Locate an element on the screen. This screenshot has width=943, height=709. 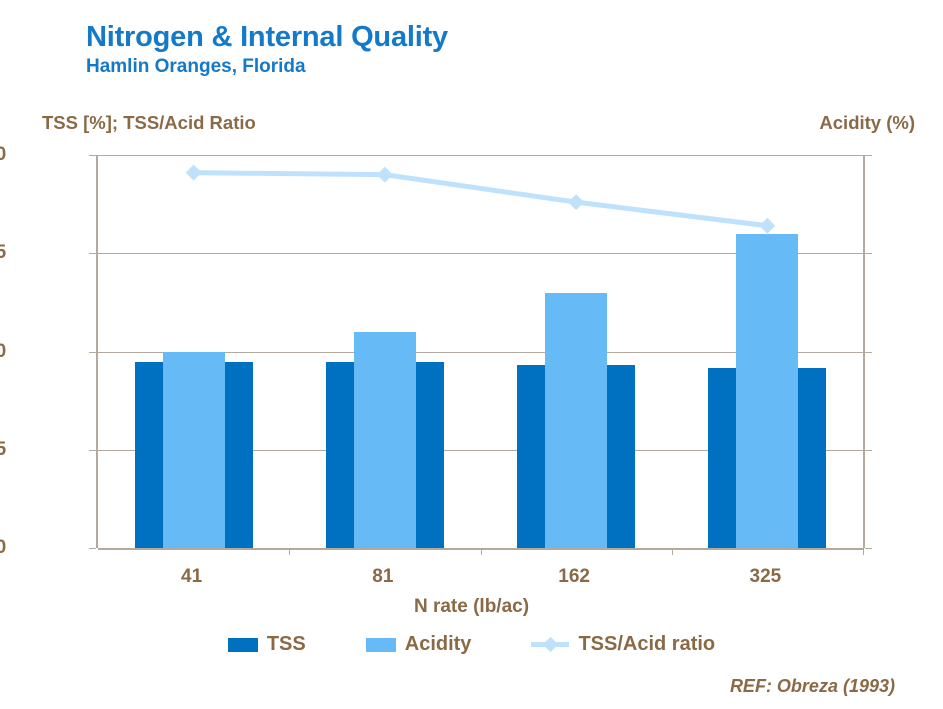
ratio-line is located at coordinates (480, 199).